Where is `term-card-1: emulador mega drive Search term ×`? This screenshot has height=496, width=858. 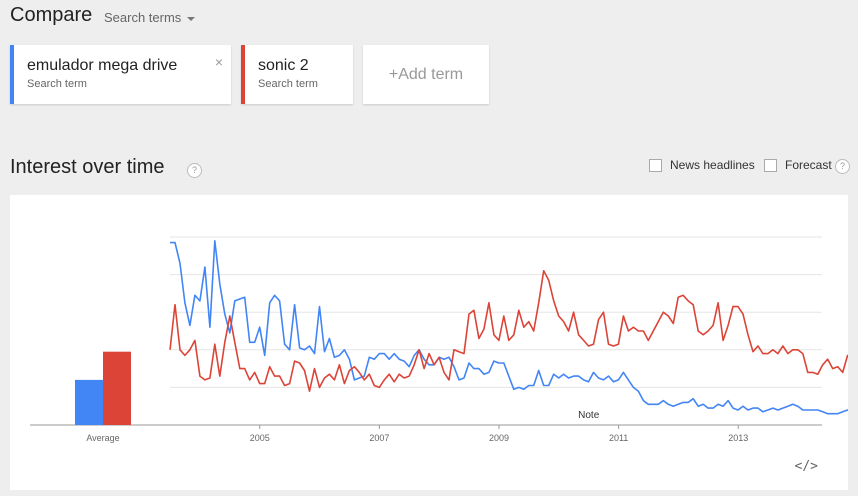
term-card-1: emulador mega drive Search term × is located at coordinates (120, 74).